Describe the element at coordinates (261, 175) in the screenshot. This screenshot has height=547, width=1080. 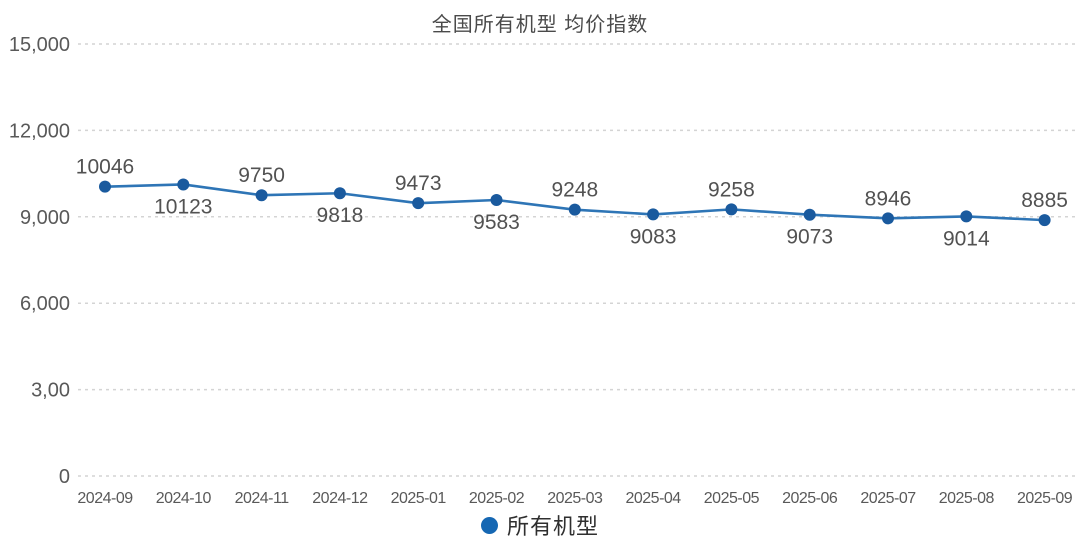
I see `data-label: 9750` at that location.